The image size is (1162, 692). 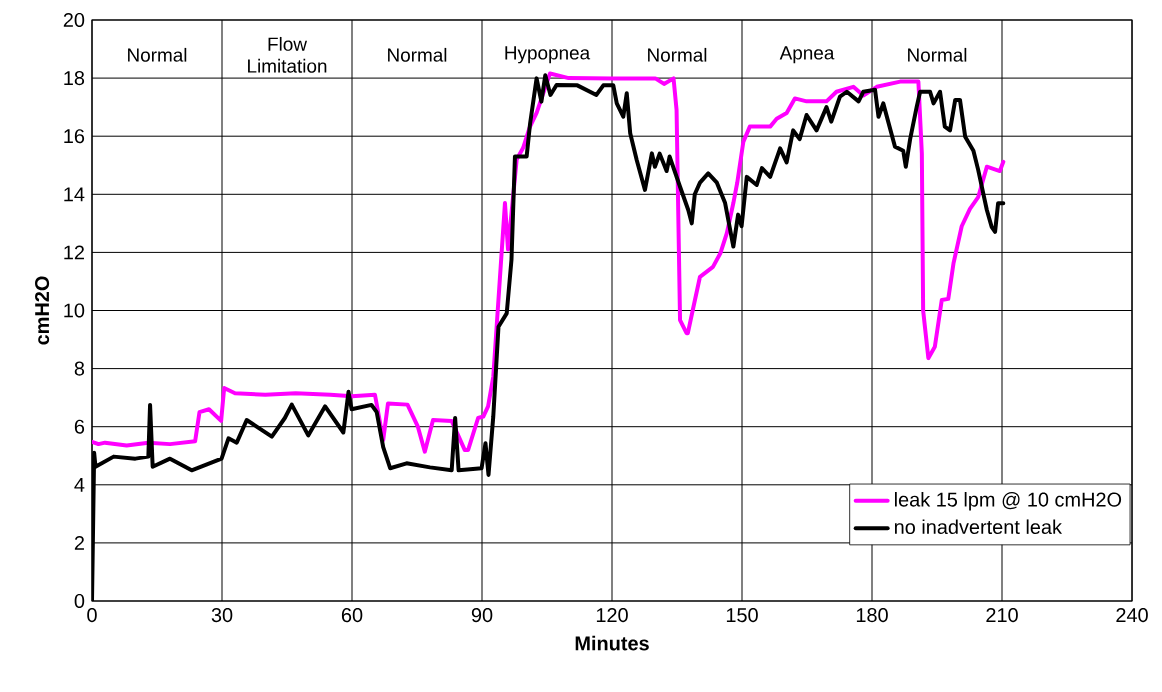 I want to click on legend-label: no inadvertent leak, so click(x=978, y=527).